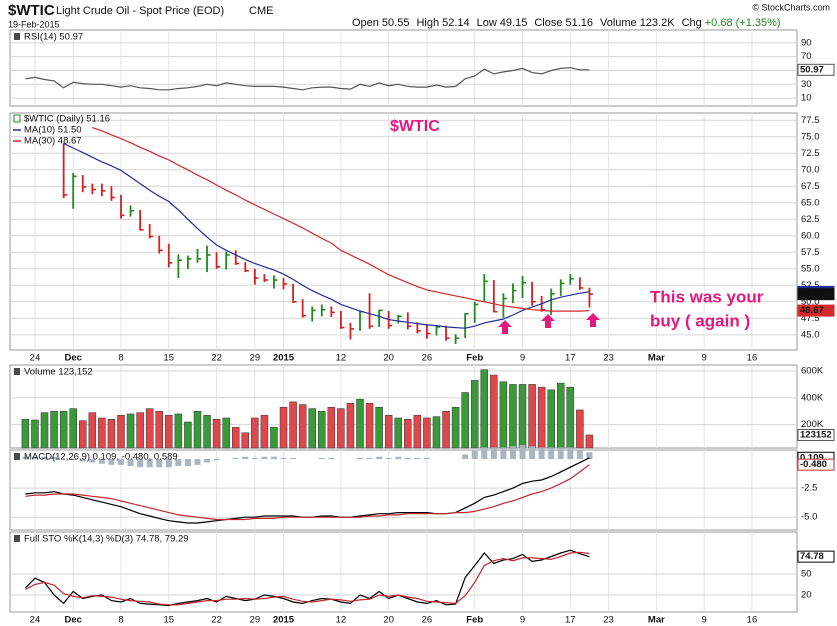  Describe the element at coordinates (140, 11) in the screenshot. I see `instrument-name: Light Crude Oil - Spot Price (EOD)` at that location.